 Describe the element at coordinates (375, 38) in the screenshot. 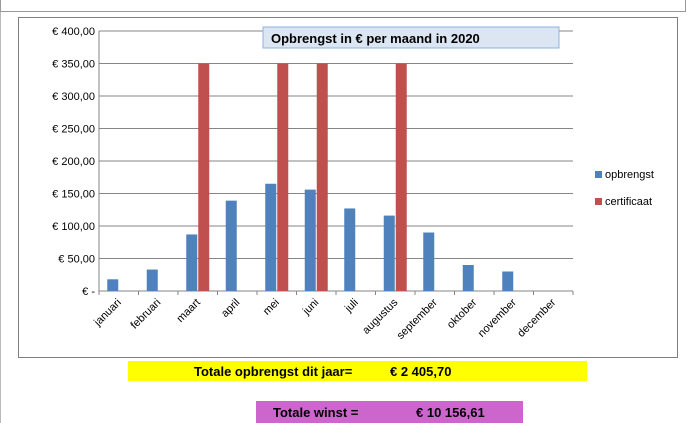

I see `chart-title: Opbrengst in € per maand in 2020` at that location.